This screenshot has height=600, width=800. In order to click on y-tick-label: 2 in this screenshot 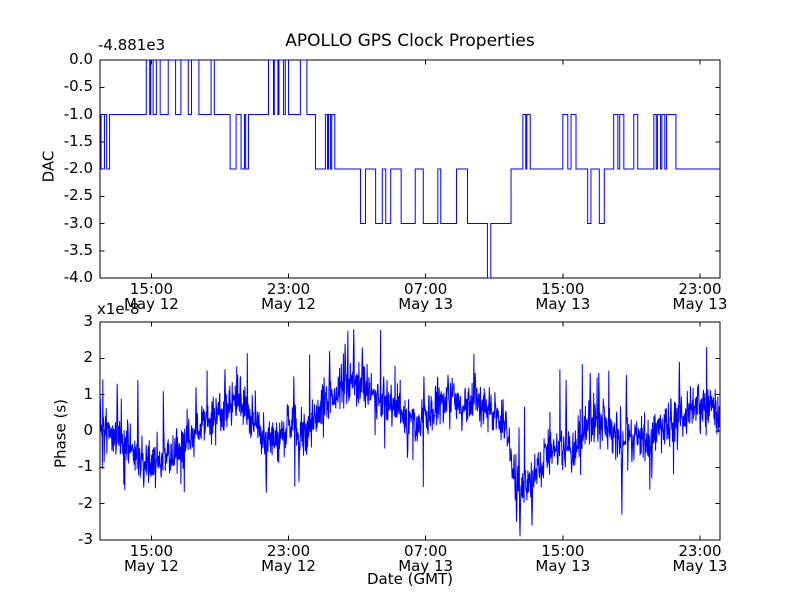, I will do `click(88, 357)`.